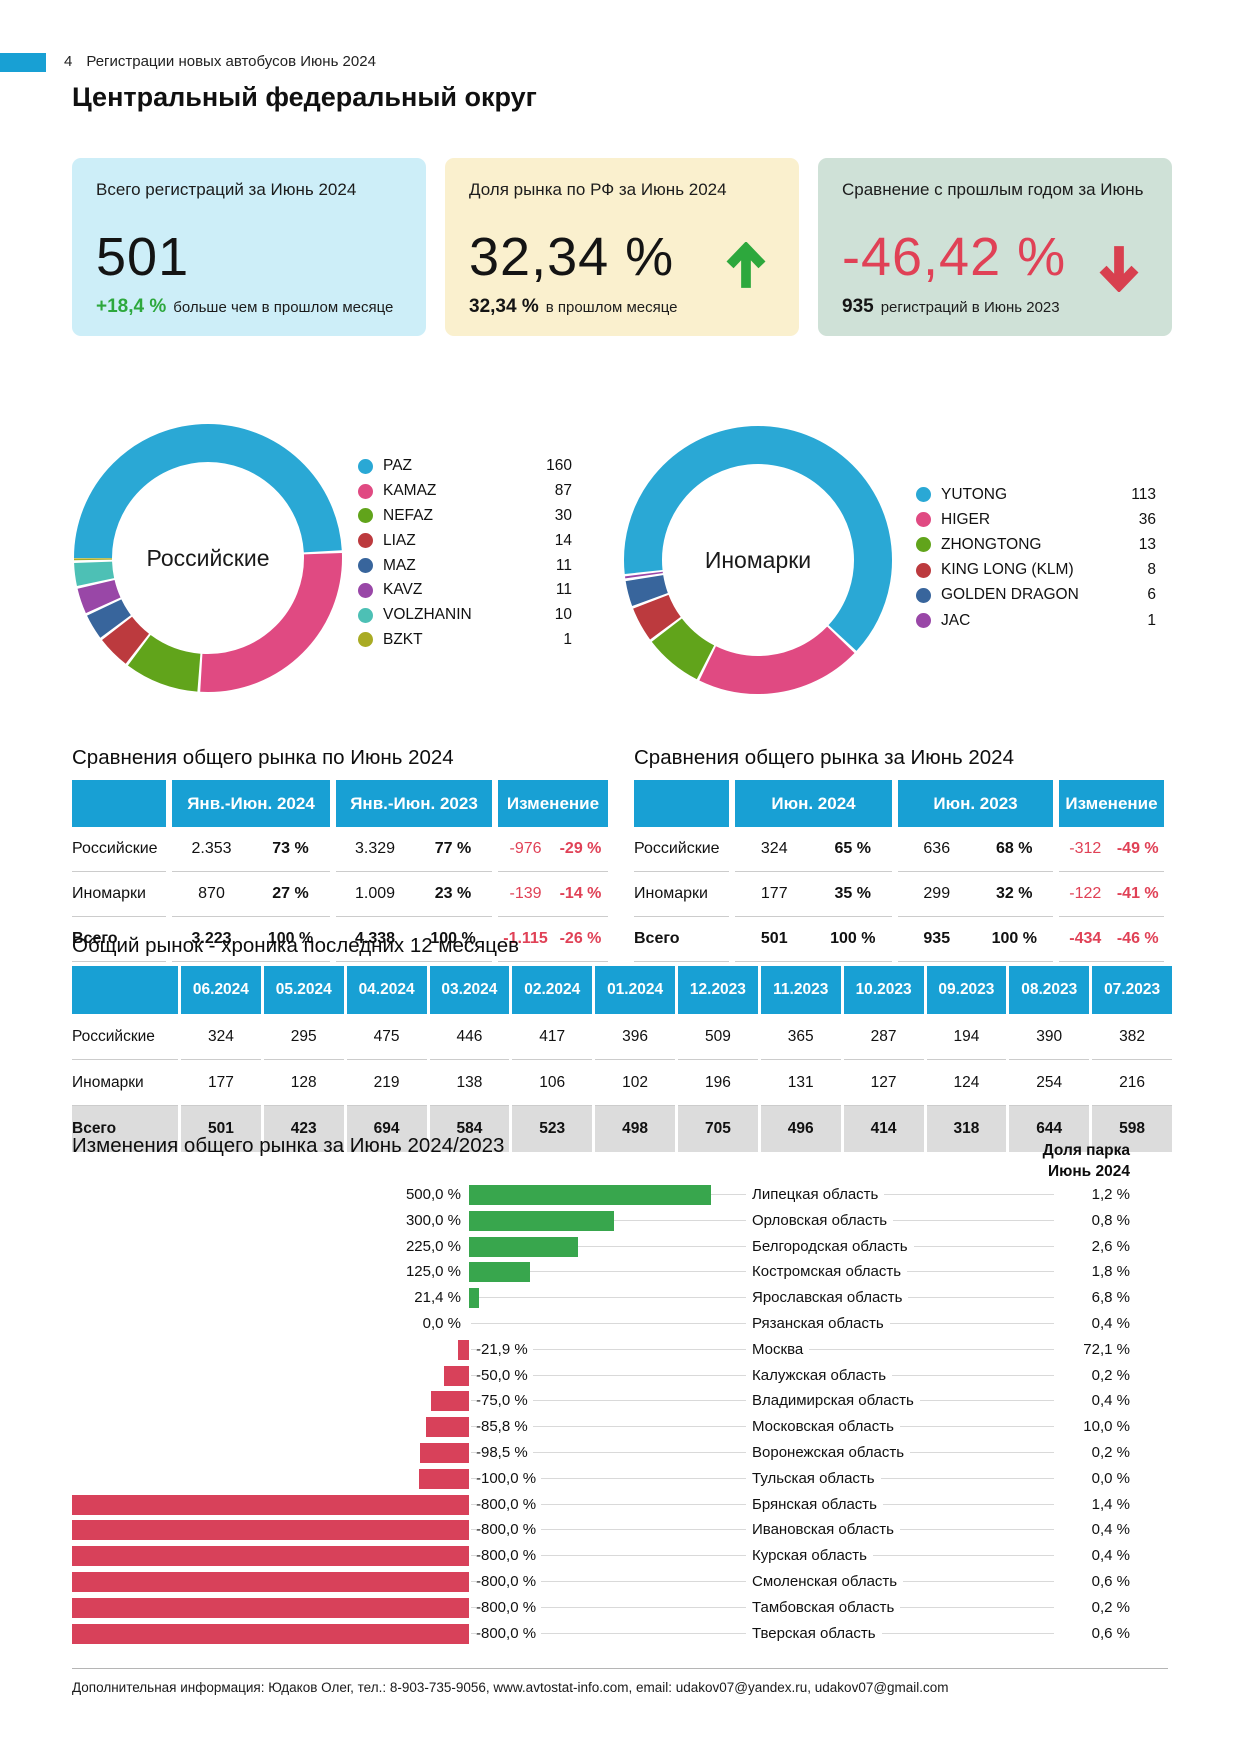 This screenshot has height=1755, width=1240. I want to click on table-cell-group: 4.338 100 %, so click(414, 939).